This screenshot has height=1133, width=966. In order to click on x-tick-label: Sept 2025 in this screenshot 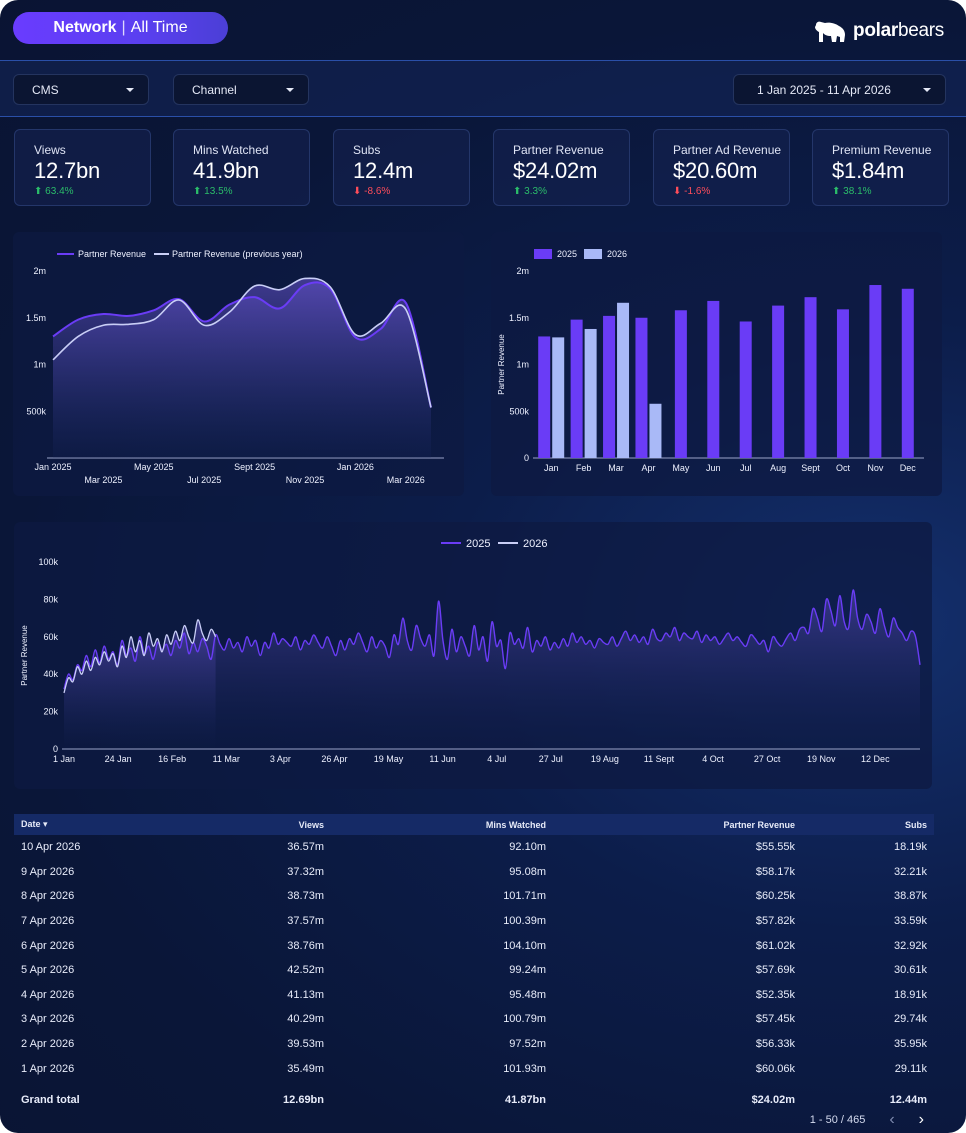, I will do `click(254, 467)`.